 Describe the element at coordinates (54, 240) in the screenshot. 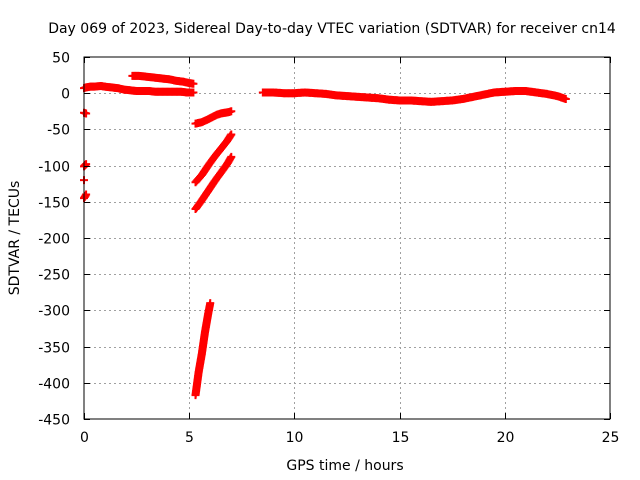

I see `y-tick-label: -200` at that location.